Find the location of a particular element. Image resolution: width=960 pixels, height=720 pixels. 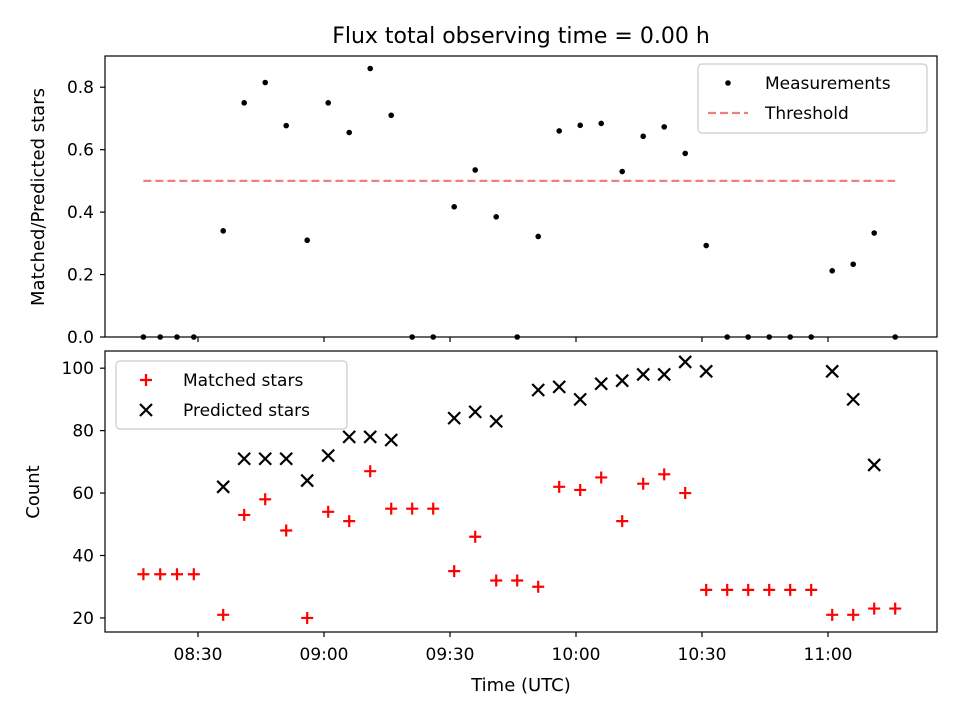

bottom-ytick-label: 100 is located at coordinates (78, 369).